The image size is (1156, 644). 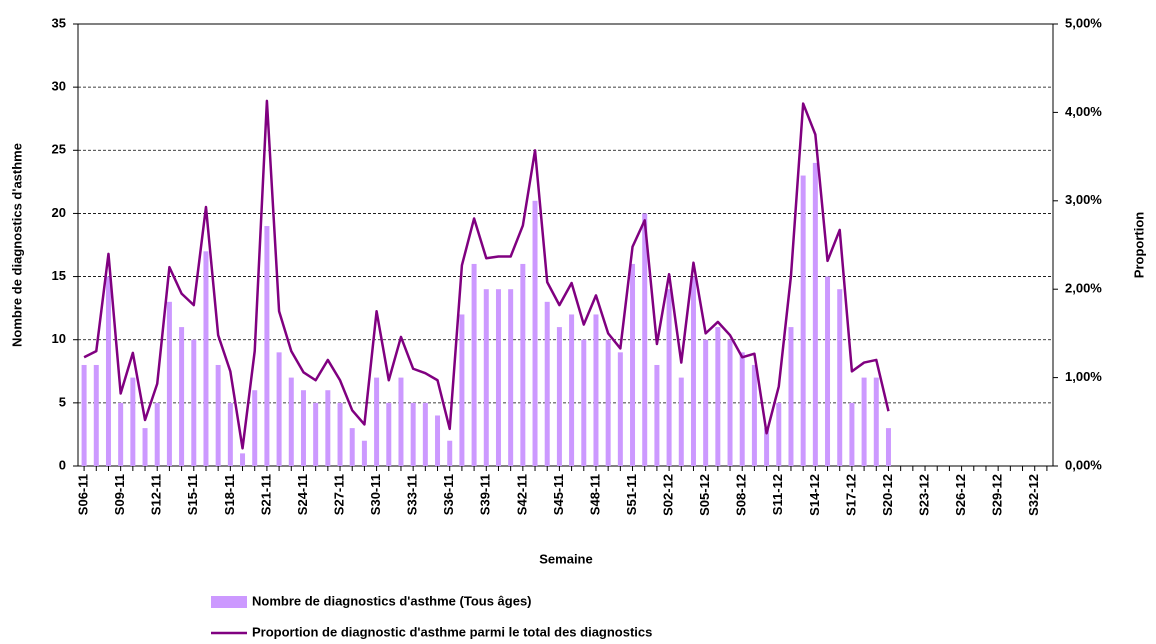 What do you see at coordinates (62, 401) in the screenshot?
I see `y-tick-label: 5` at bounding box center [62, 401].